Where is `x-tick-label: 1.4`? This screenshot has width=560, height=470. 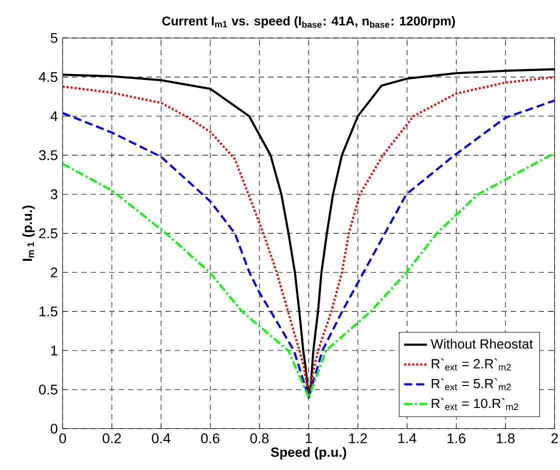
x-tick-label: 1.4 is located at coordinates (407, 438).